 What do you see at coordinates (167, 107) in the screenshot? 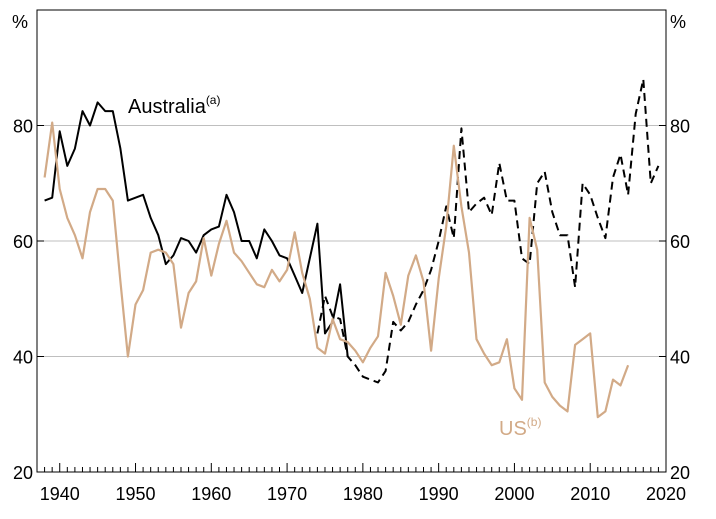
I see `australia-label-text: Australia` at bounding box center [167, 107].